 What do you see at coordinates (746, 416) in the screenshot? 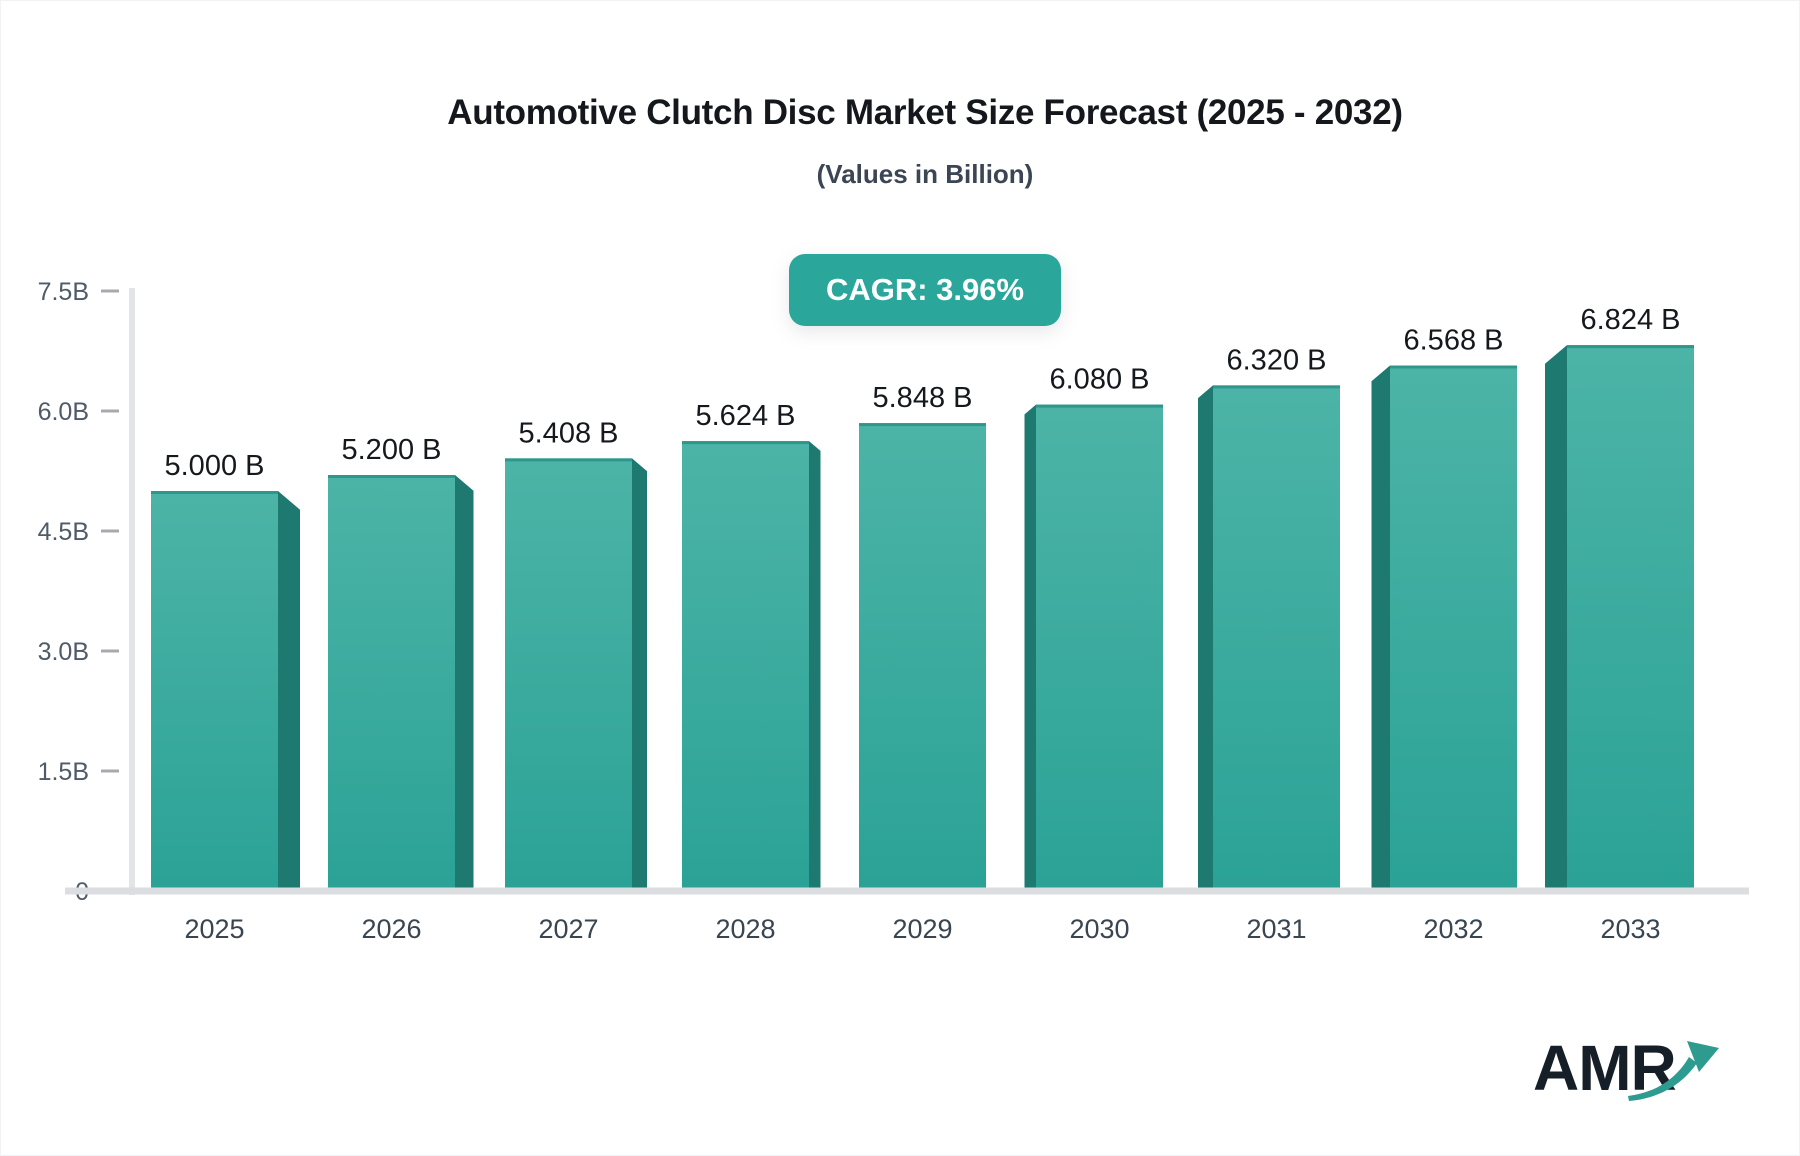
I see `bar-value-label: 5.624 B` at bounding box center [746, 416].